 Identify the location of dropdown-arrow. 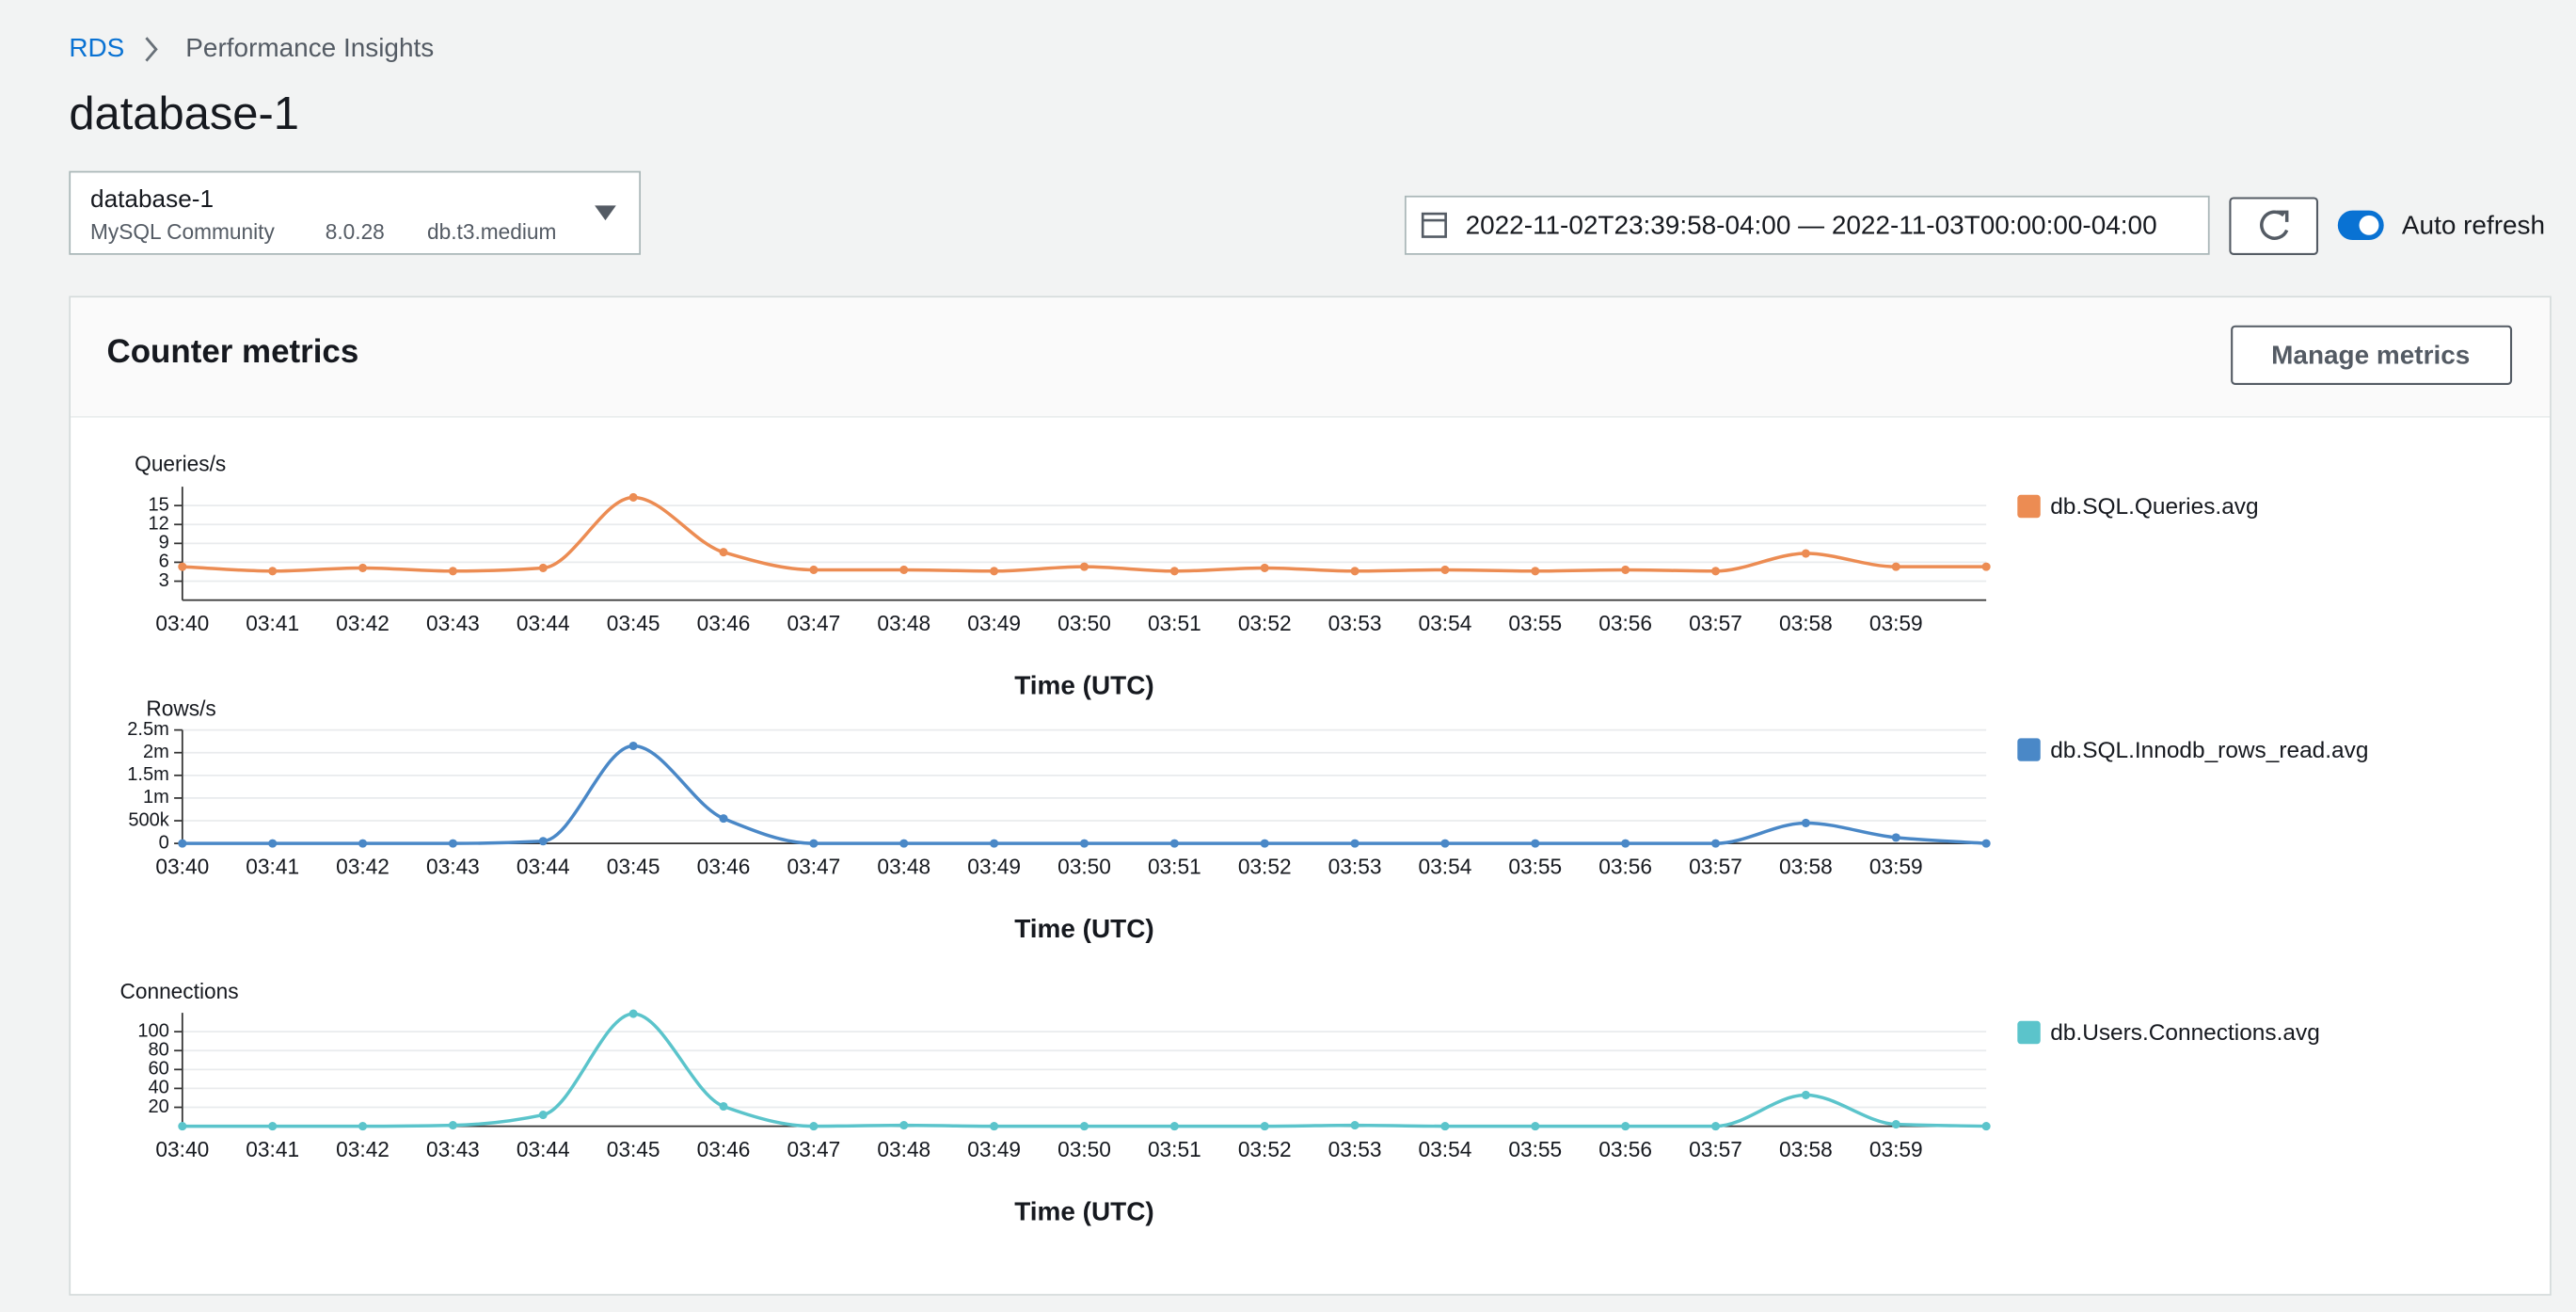
(605, 213).